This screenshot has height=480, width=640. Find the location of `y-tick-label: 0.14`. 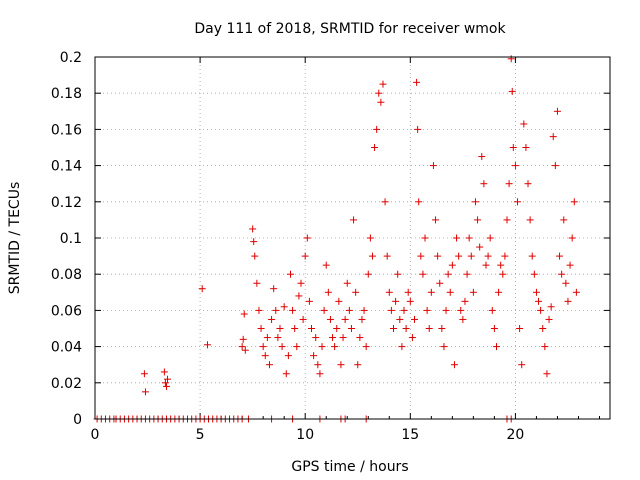

y-tick-label: 0.14 is located at coordinates (66, 167).